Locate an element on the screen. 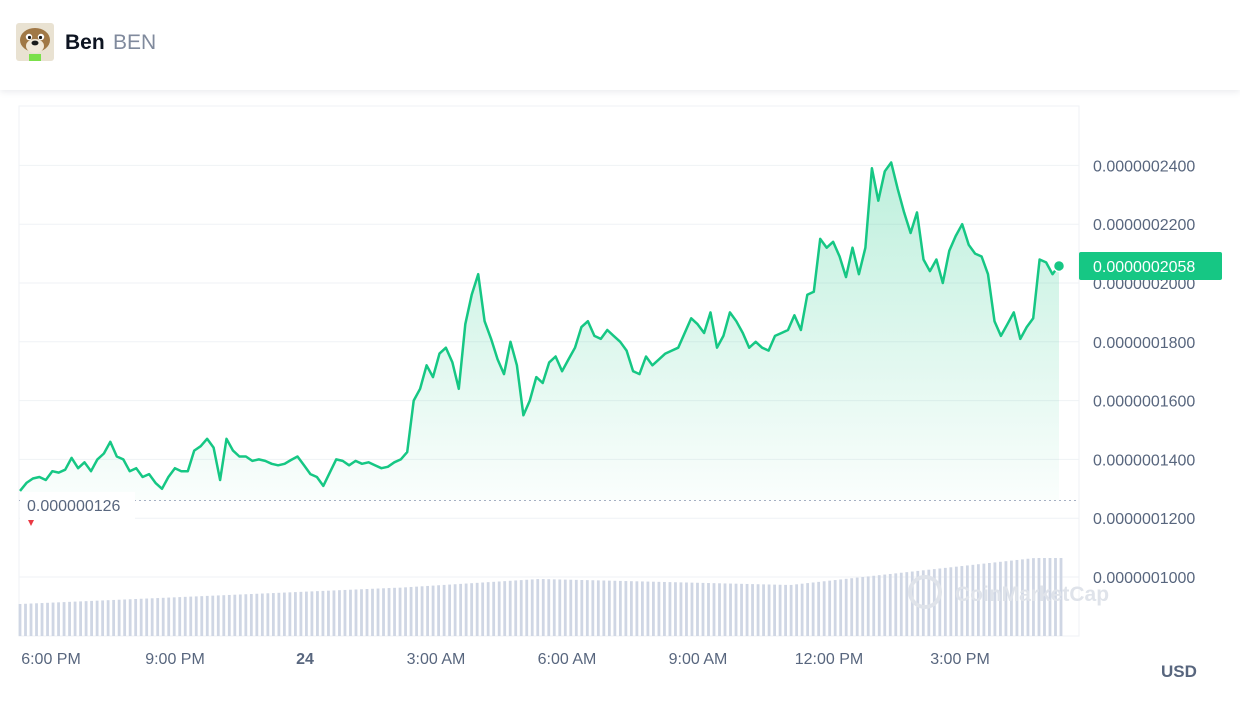 The width and height of the screenshot is (1240, 705). current-price-dot is located at coordinates (1059, 266).